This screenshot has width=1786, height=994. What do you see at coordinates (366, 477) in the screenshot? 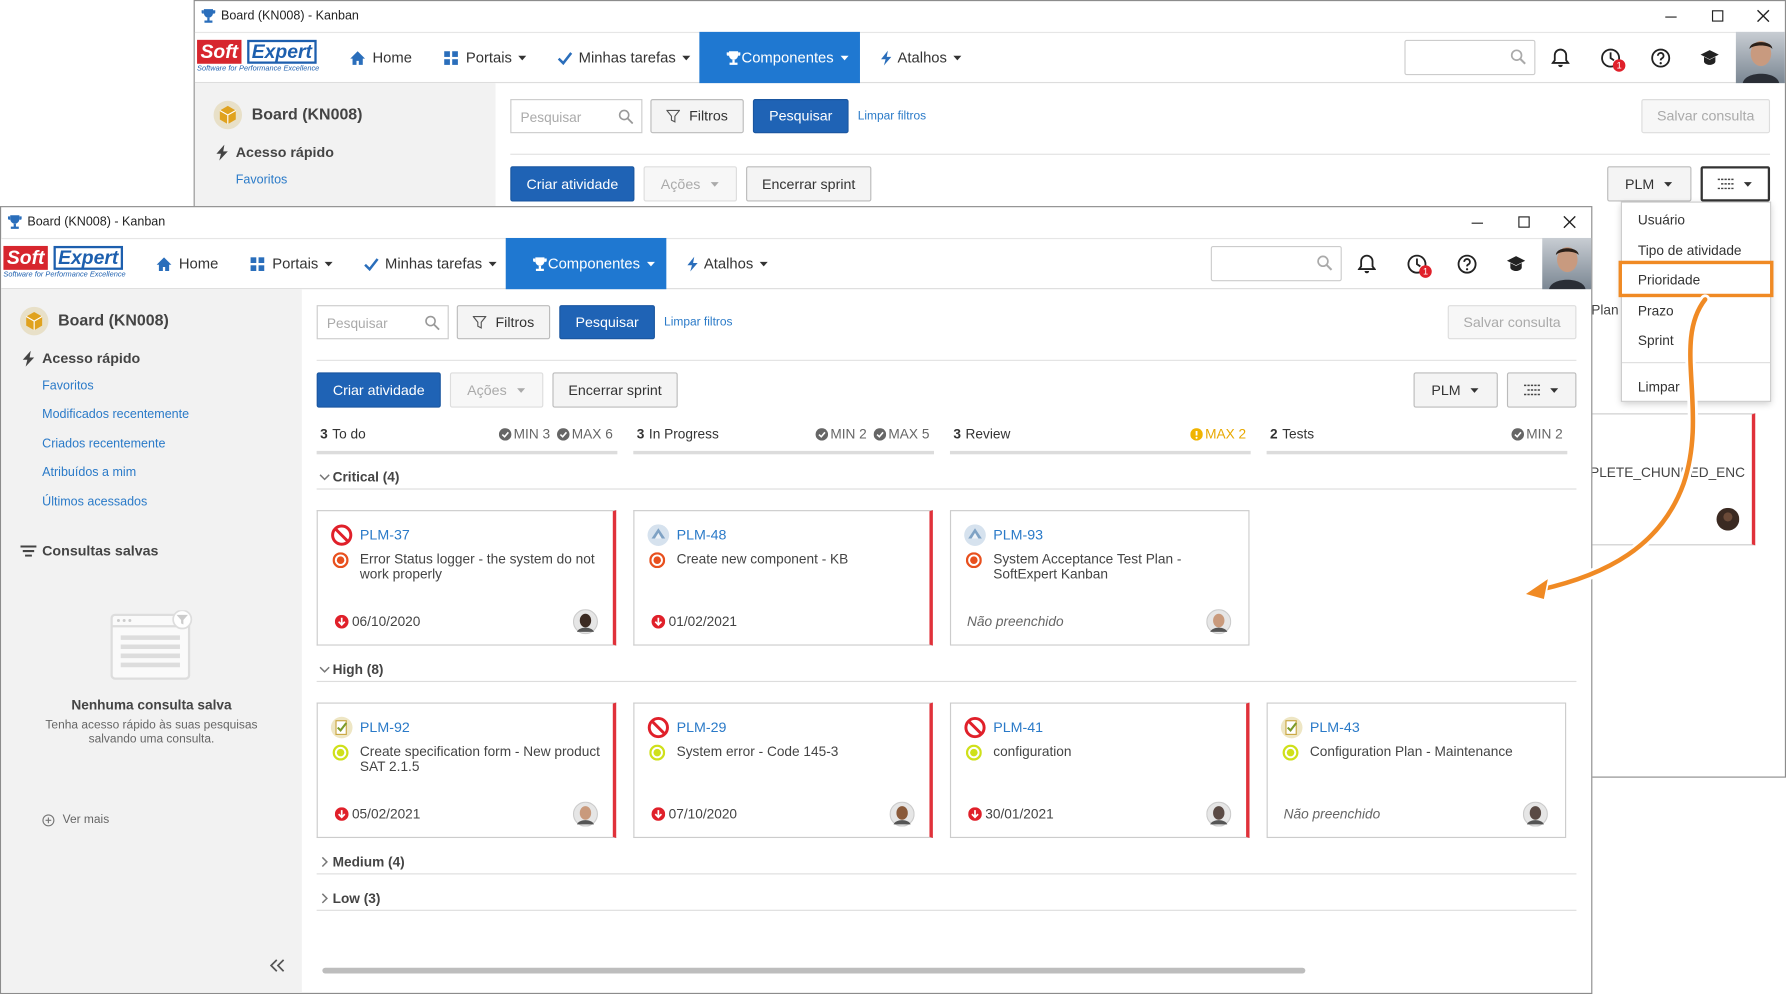
I see `group-label: Critical (4)` at bounding box center [366, 477].